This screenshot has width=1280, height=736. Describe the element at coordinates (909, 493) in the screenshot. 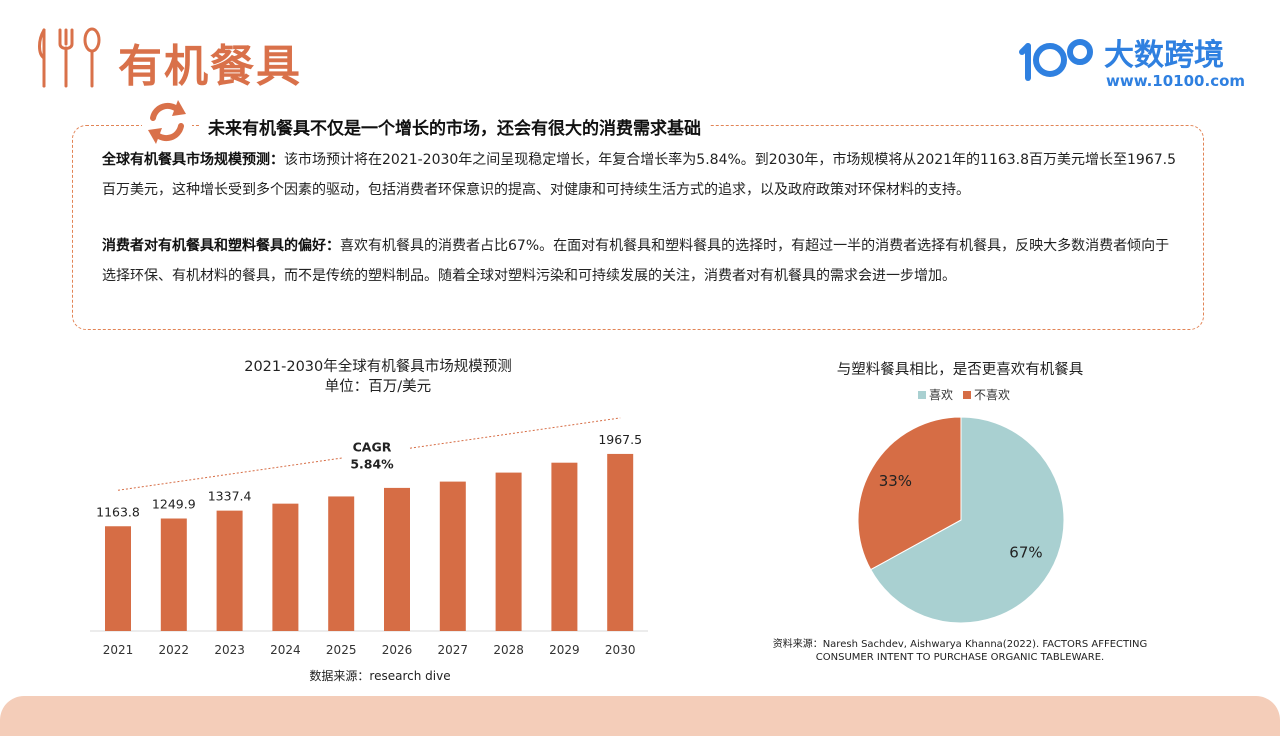

I see `pie-slice-dislike` at that location.